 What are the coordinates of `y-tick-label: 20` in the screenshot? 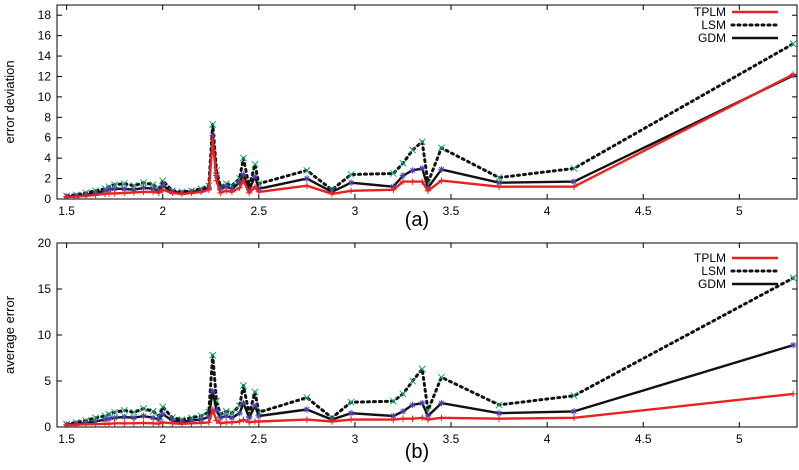 It's located at (45, 243).